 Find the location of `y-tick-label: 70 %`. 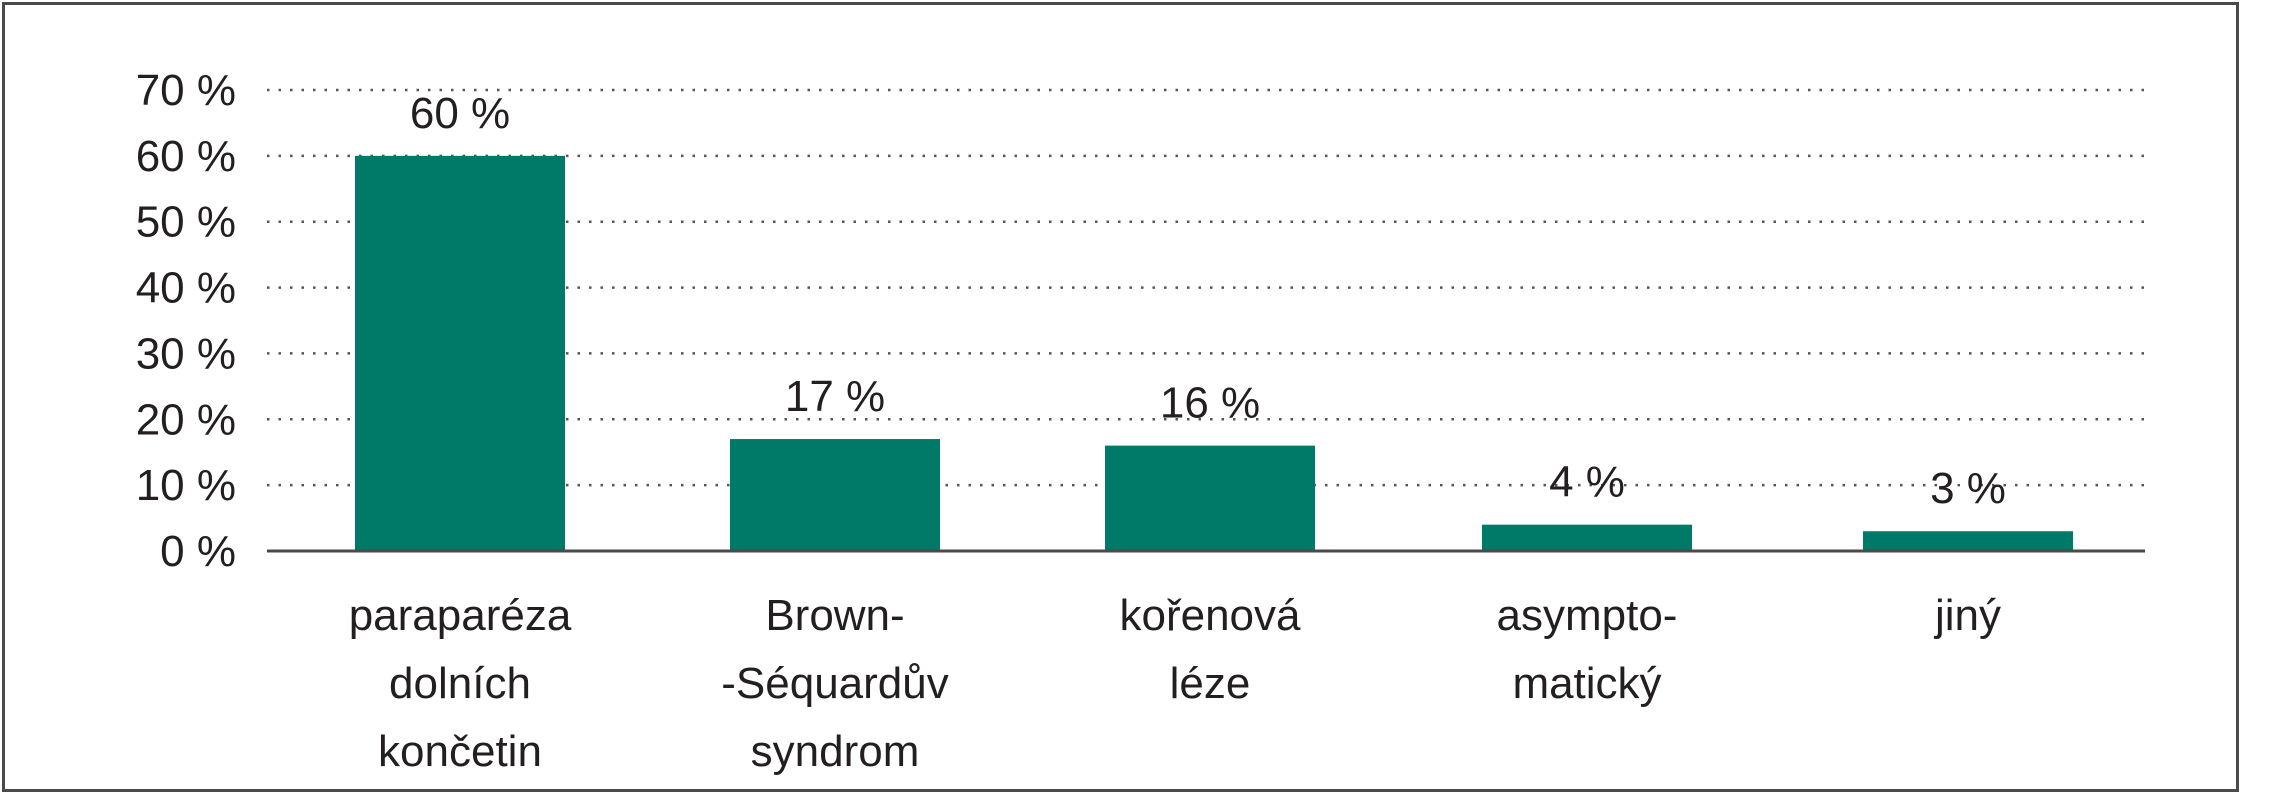

y-tick-label: 70 % is located at coordinates (186, 90).